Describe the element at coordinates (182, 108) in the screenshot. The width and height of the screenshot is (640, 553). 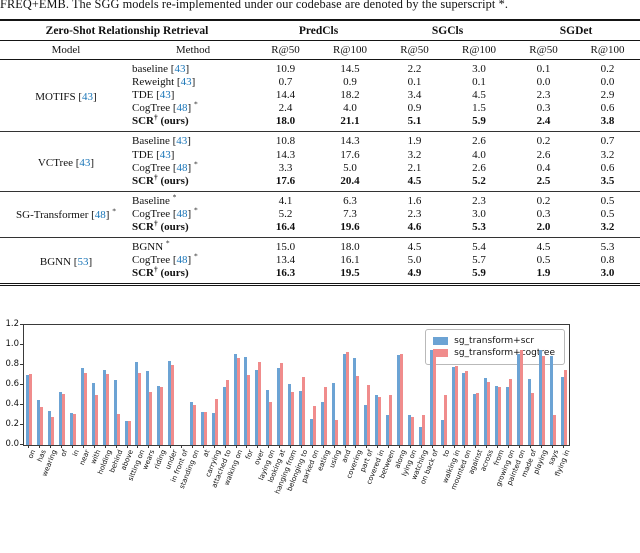
I see `citation-number: 48` at that location.